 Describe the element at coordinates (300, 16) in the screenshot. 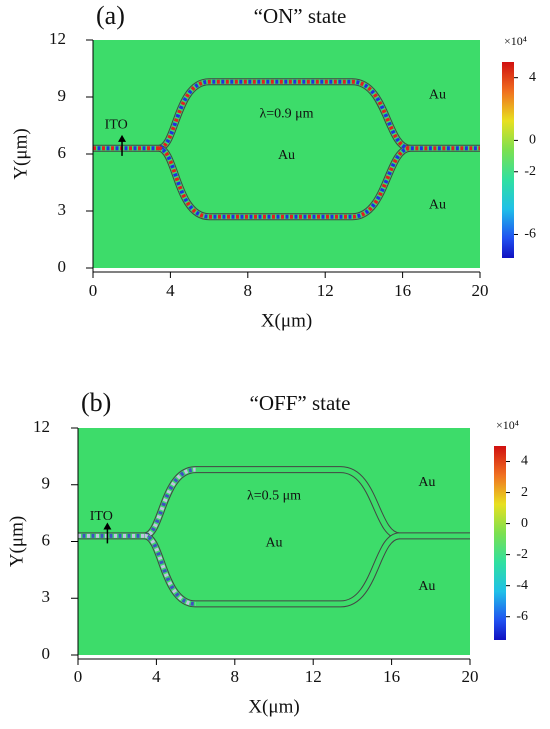

I see `panel-title: “ON” state` at that location.